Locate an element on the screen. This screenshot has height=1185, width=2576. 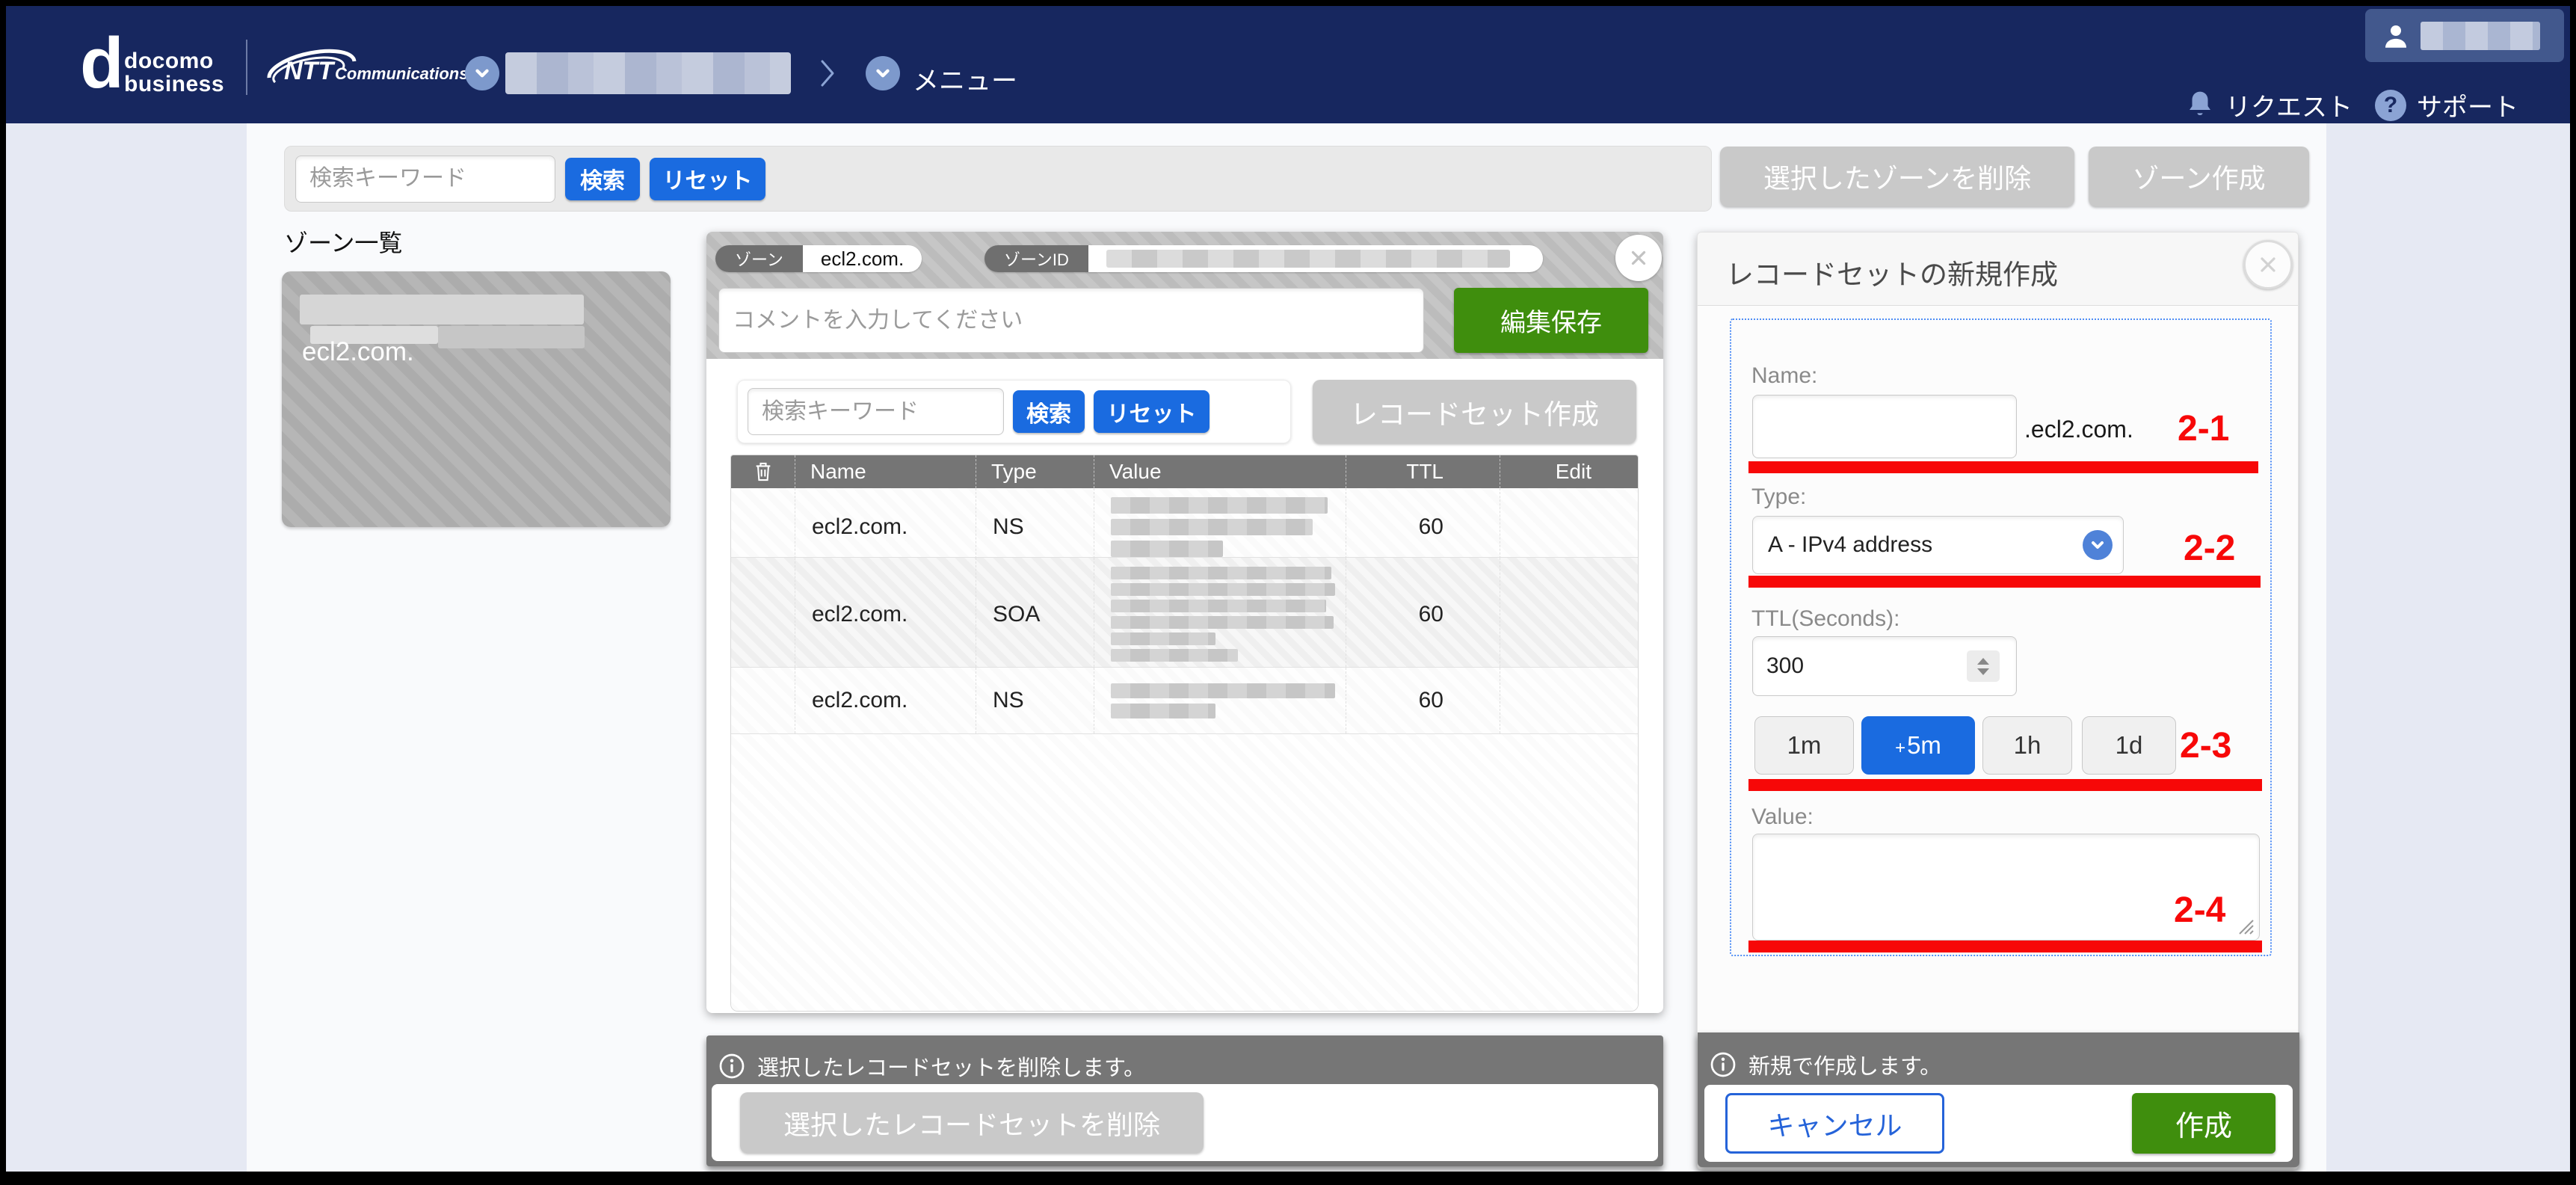
zone-card: ecl2.com. is located at coordinates (476, 399).